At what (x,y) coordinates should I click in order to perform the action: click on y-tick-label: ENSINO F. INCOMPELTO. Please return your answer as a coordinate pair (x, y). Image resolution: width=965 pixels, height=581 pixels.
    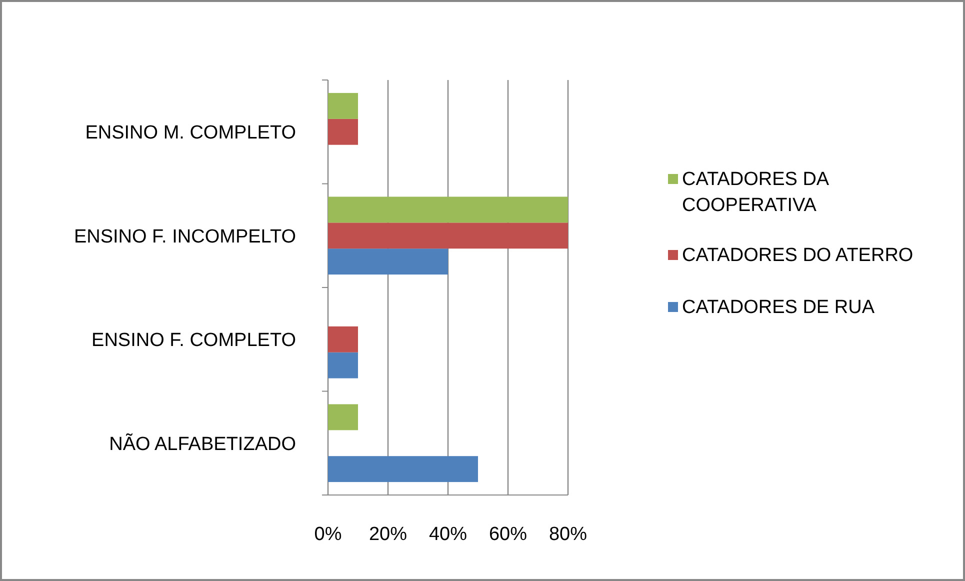
    Looking at the image, I should click on (185, 237).